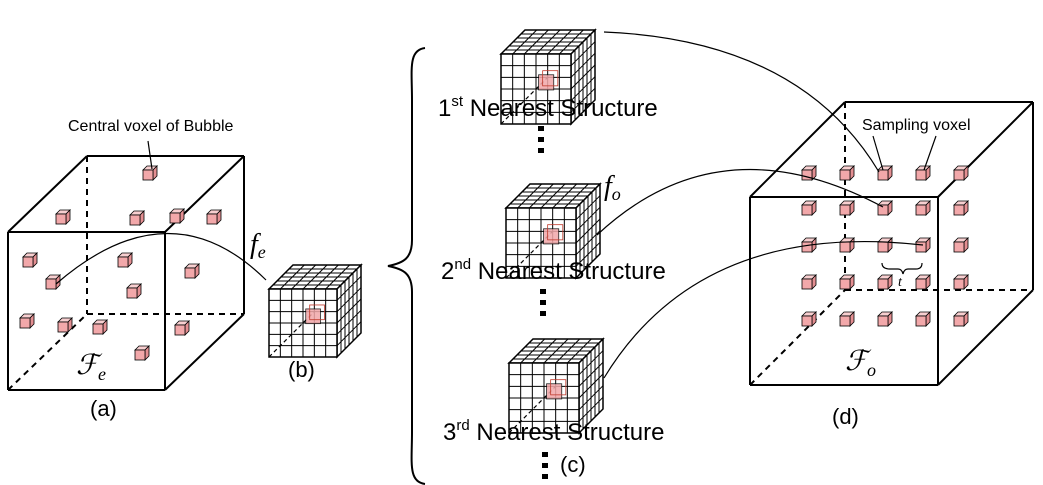 This screenshot has height=485, width=1043. Describe the element at coordinates (916, 125) in the screenshot. I see `sampling-voxel-label: Sampling voxel` at that location.